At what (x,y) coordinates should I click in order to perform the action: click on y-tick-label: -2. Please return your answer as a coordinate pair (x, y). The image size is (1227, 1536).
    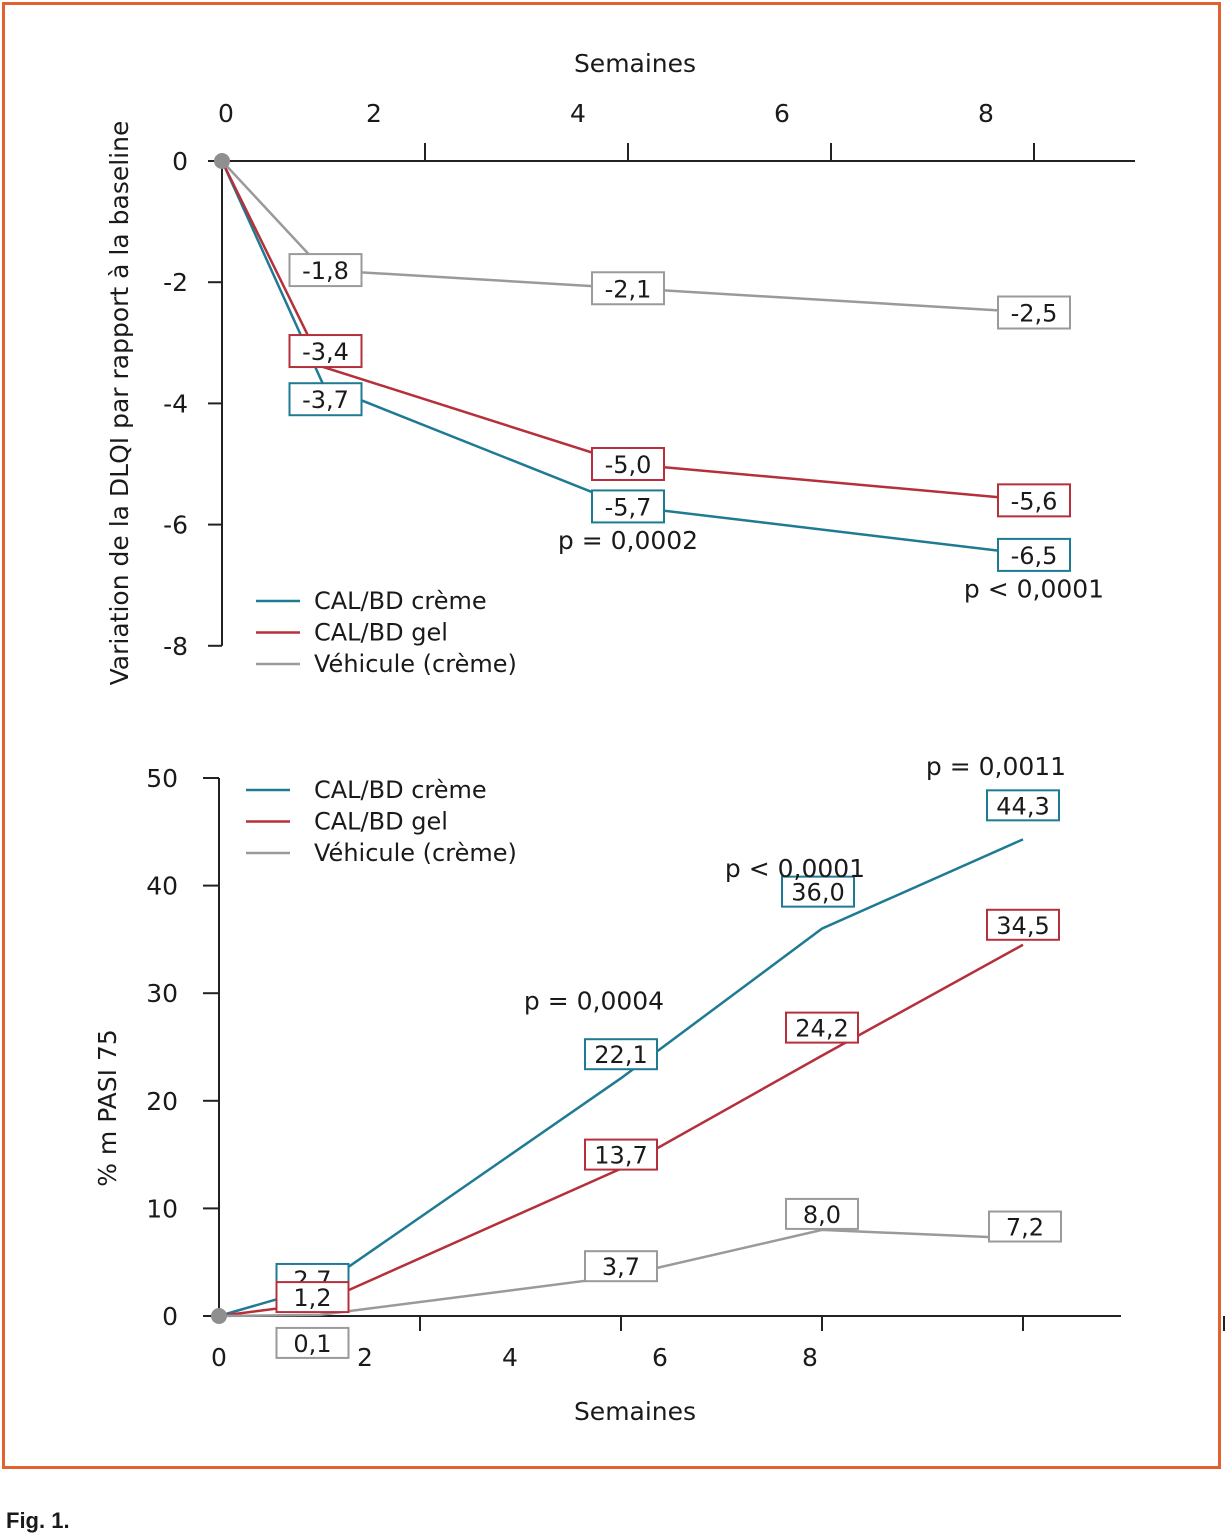
    Looking at the image, I should click on (175, 282).